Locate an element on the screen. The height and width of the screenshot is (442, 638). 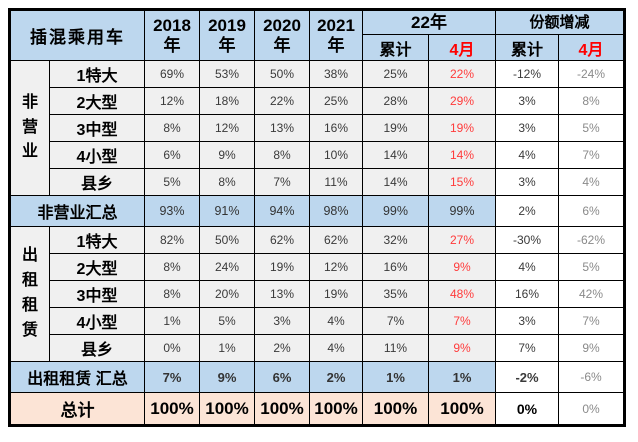
cell-2018: 5% is located at coordinates (172, 182).